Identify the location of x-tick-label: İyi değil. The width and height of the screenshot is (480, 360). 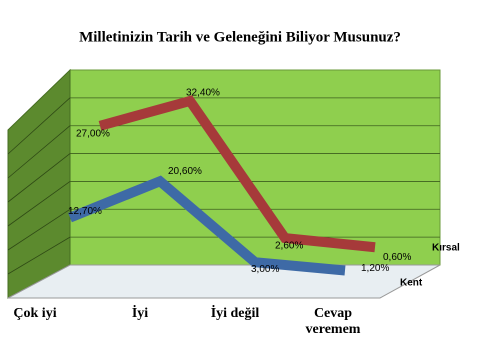
(235, 313).